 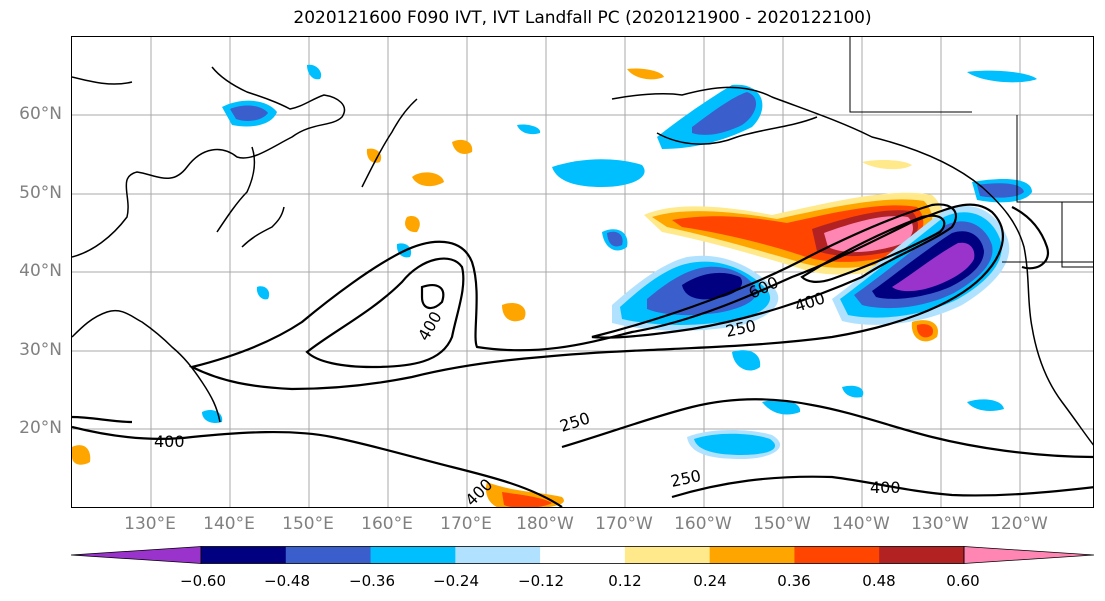 What do you see at coordinates (541, 581) in the screenshot?
I see `colorbar-tick-label: −0.12` at bounding box center [541, 581].